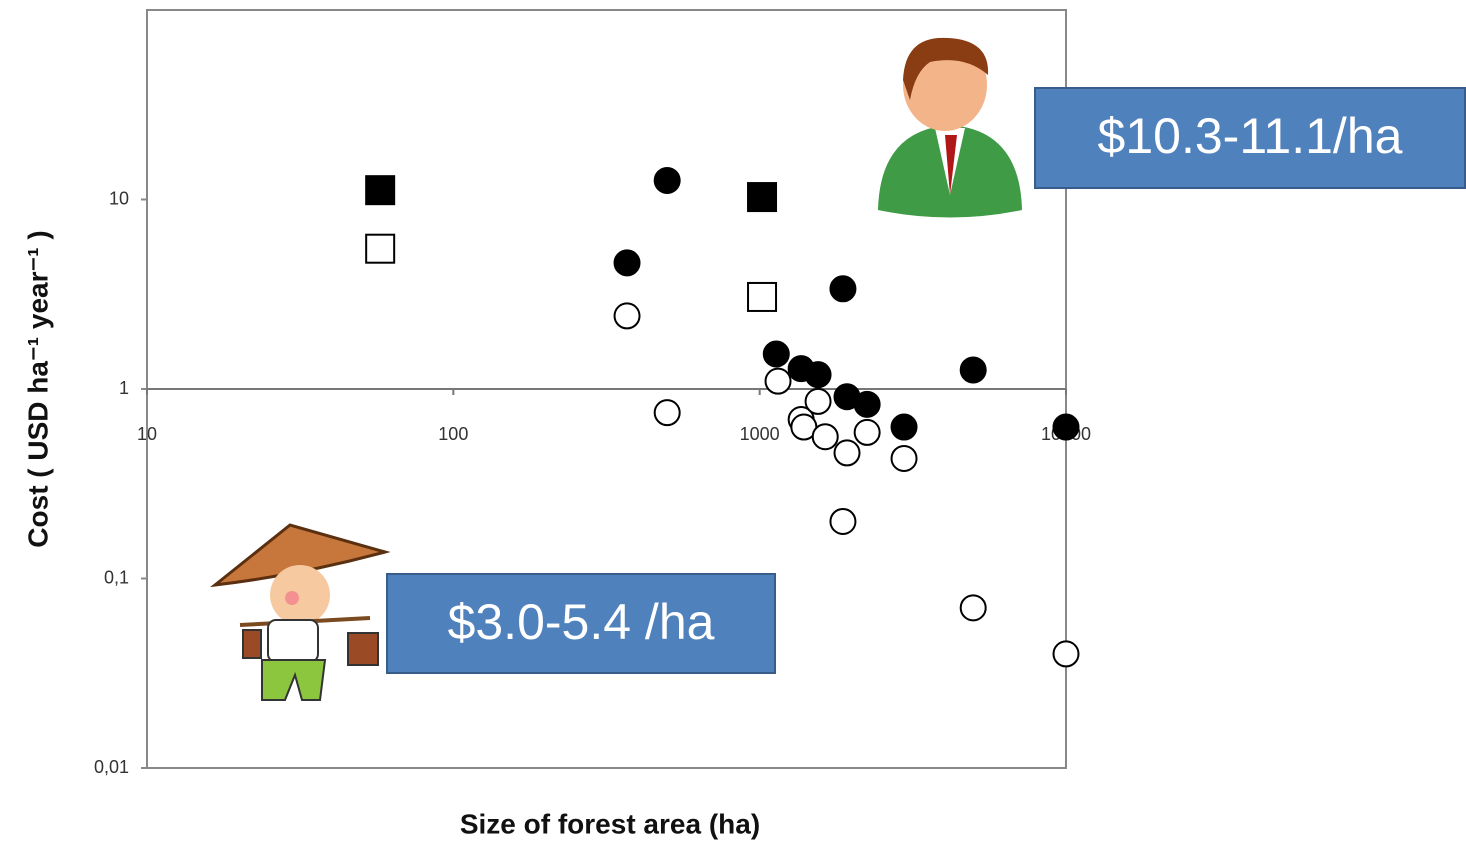 The image size is (1466, 844). I want to click on farmer-icon, so click(300, 612).